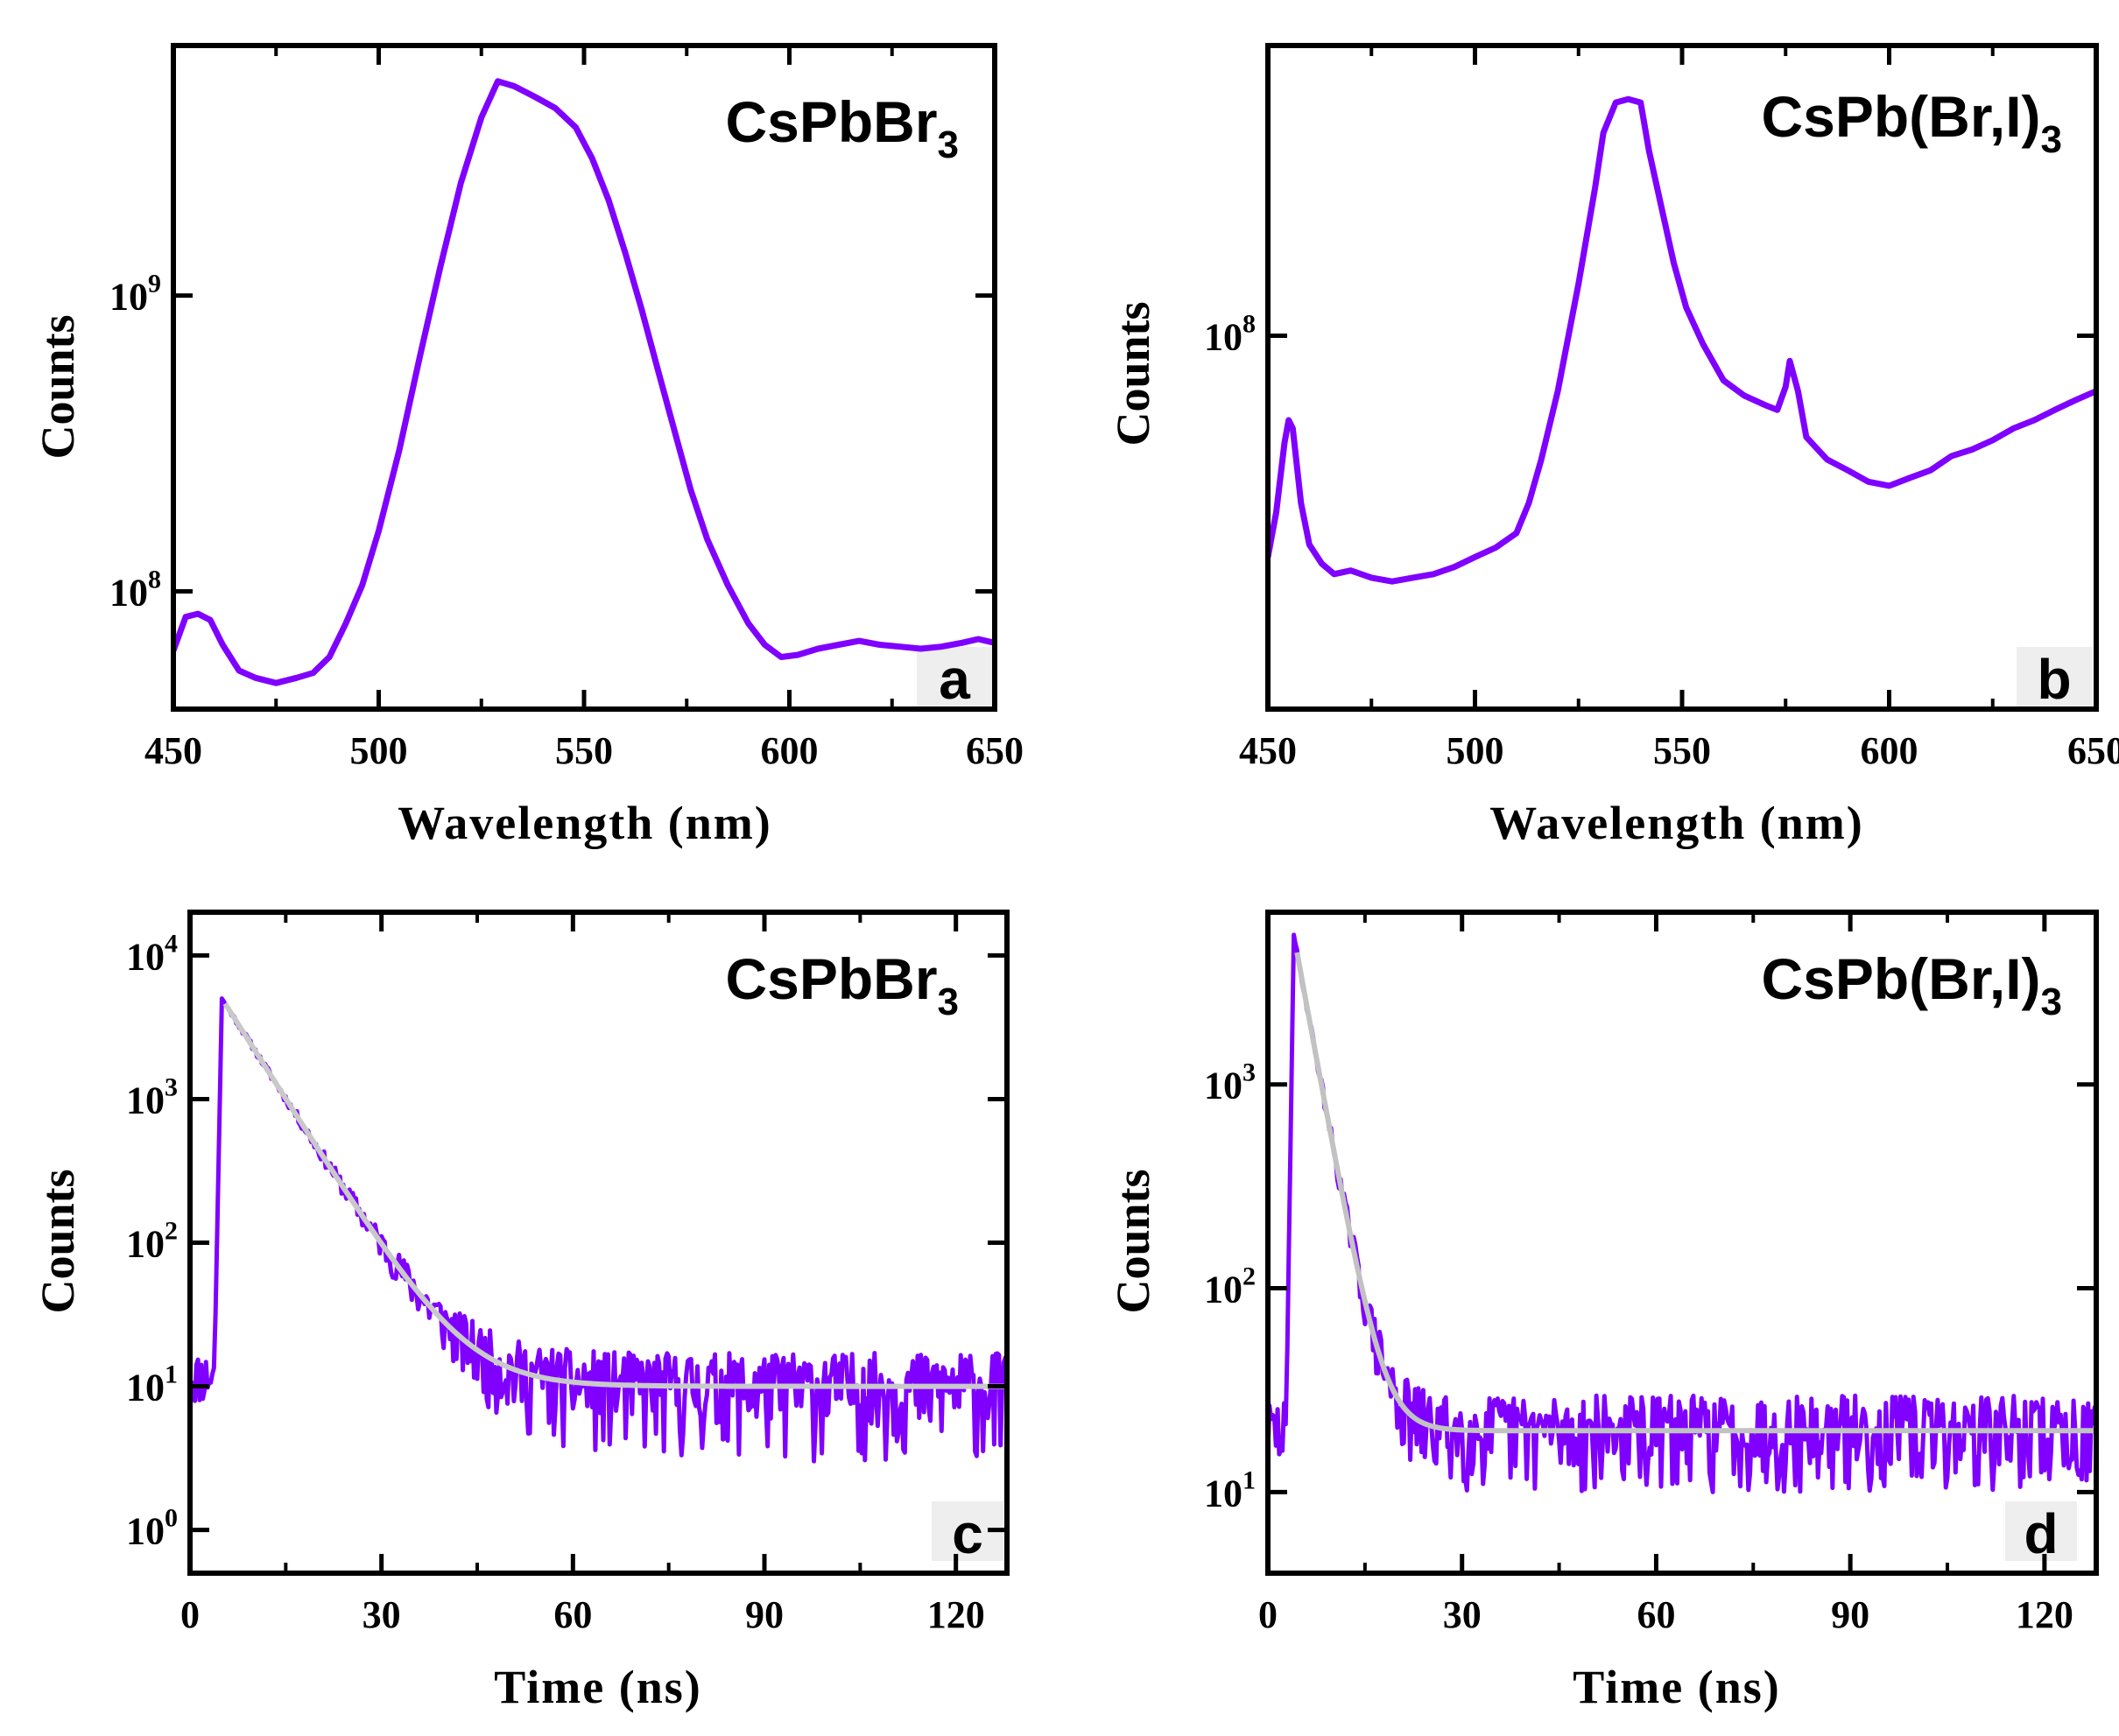  I want to click on x-tick-label-b: 650, so click(2093, 750).